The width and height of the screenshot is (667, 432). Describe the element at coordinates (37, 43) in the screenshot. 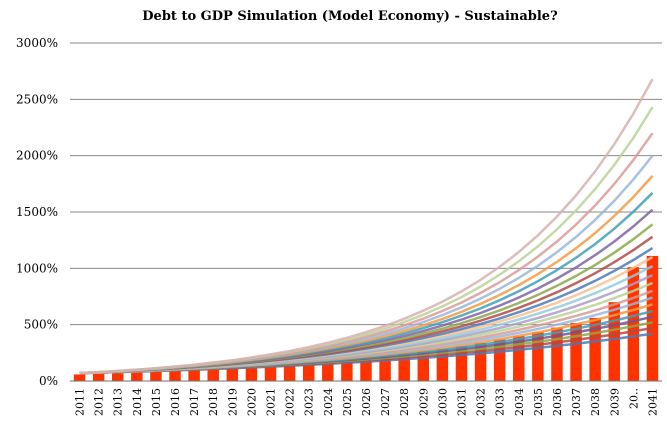

I see `y-tick-label: 3000%` at that location.